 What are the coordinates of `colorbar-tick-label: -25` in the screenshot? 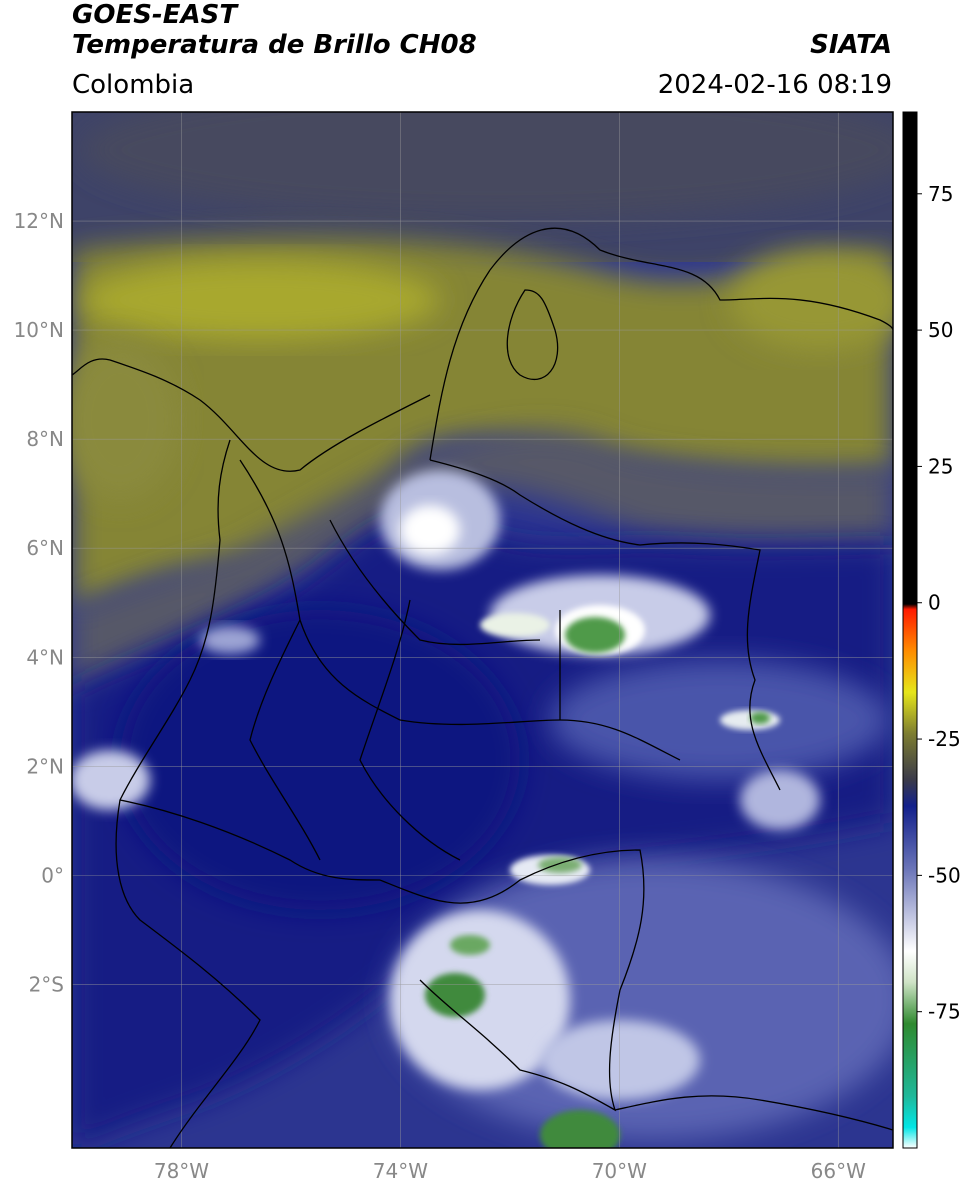 It's located at (944, 739).